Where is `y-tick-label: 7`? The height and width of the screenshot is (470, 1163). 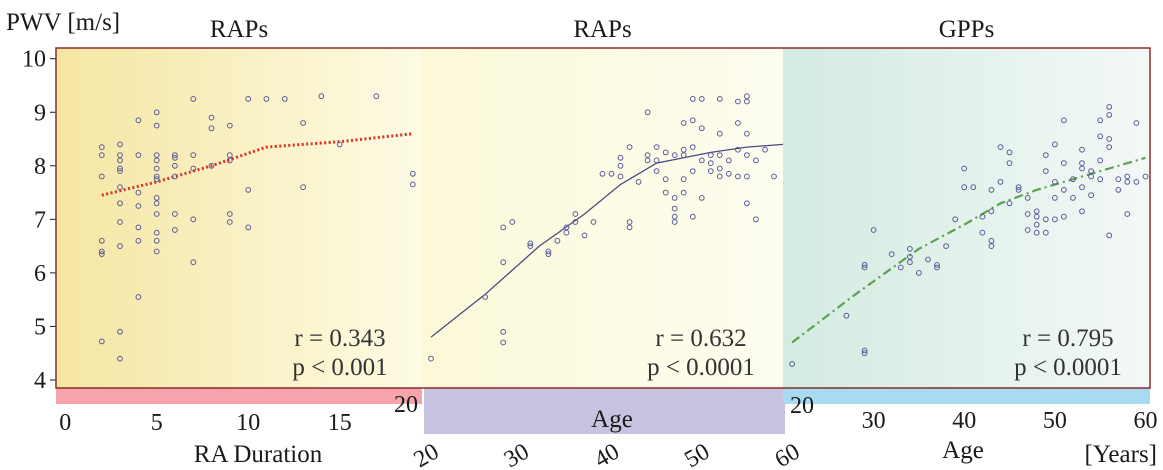
y-tick-label: 7 is located at coordinates (40, 220).